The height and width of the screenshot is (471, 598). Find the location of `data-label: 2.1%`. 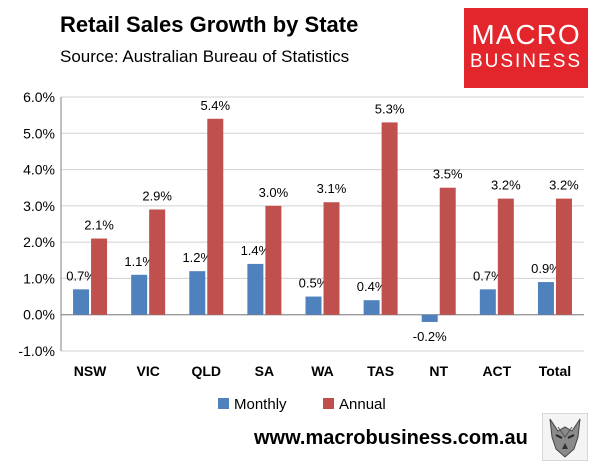

data-label: 2.1% is located at coordinates (99, 225).